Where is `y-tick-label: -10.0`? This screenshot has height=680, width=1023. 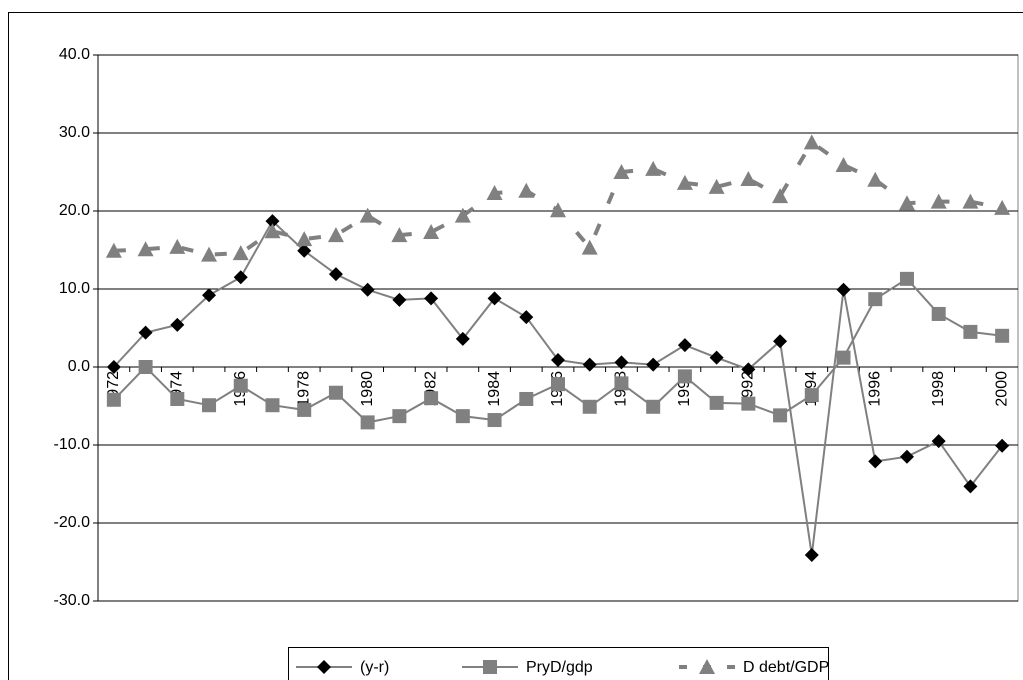 y-tick-label: -10.0 is located at coordinates (72, 444).